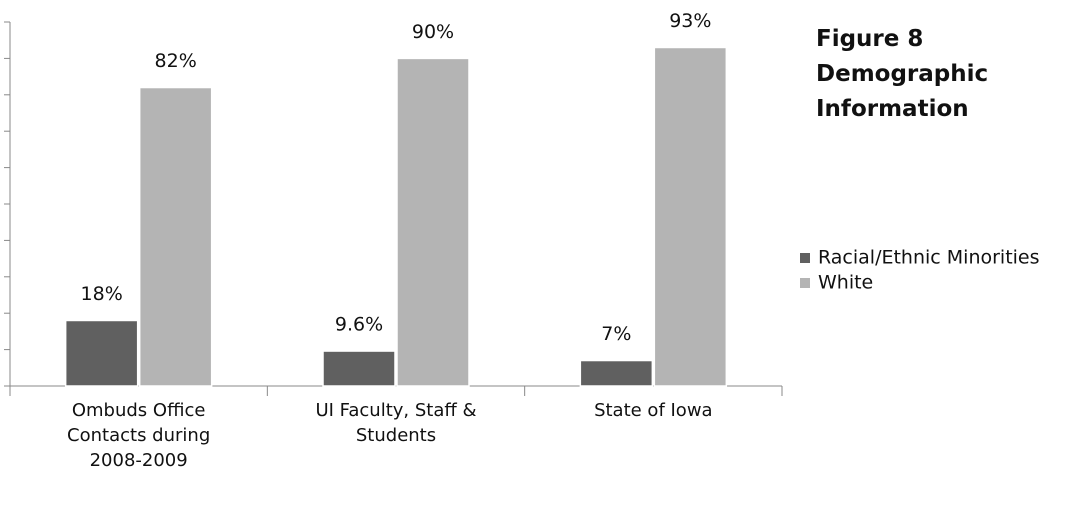 This screenshot has height=506, width=1083. What do you see at coordinates (433, 32) in the screenshot?
I see `data-label: 90%` at bounding box center [433, 32].